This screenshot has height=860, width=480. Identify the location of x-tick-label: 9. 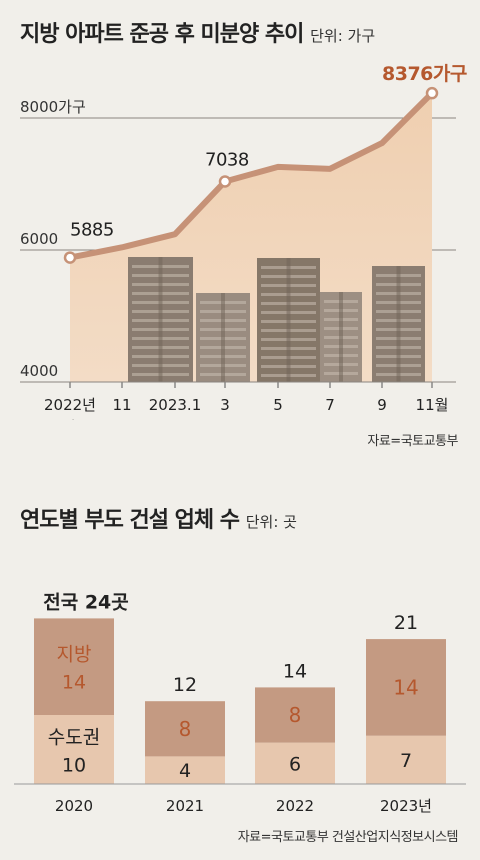
(382, 405).